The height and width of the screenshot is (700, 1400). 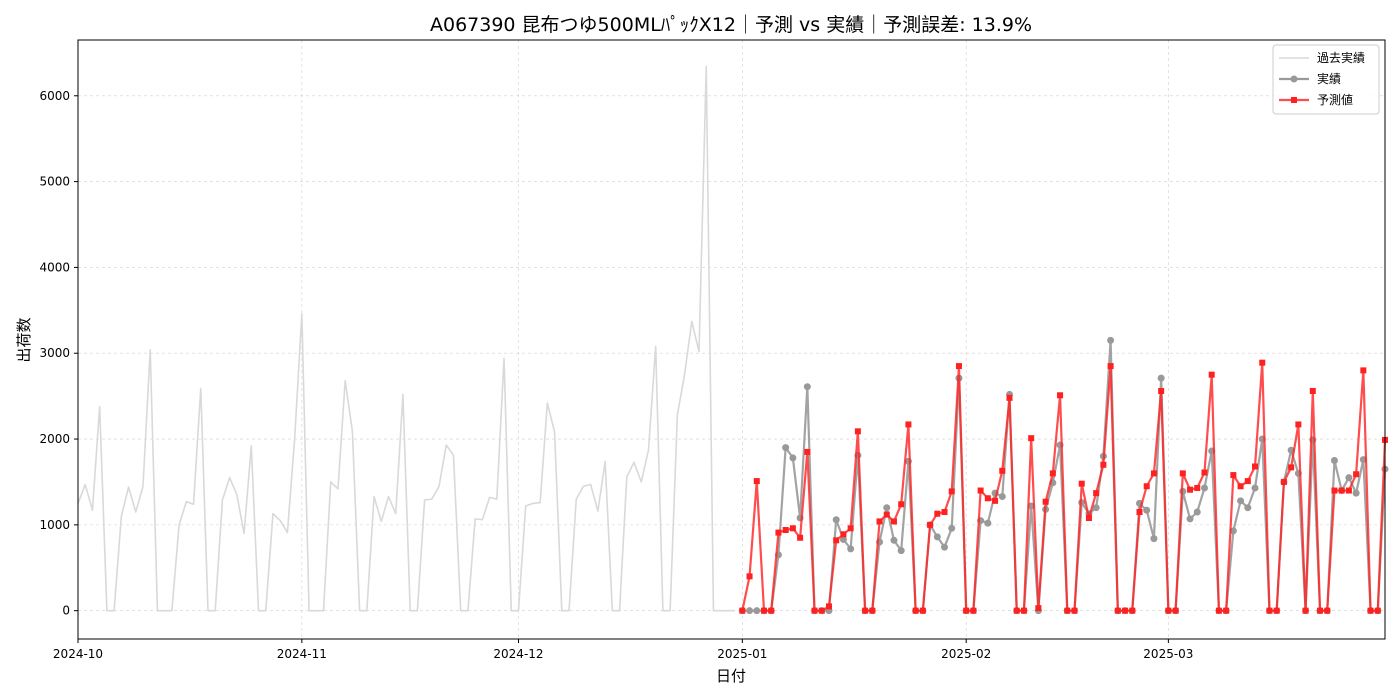 I want to click on legend: 過去実績 実績 予測値, so click(x=1326, y=79).